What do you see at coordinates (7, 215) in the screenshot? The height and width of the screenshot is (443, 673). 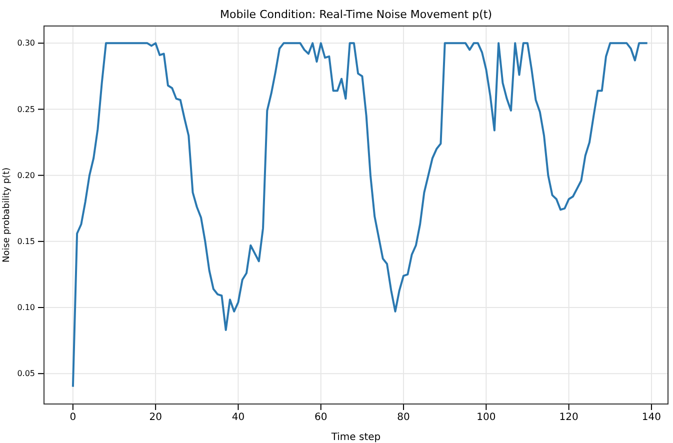 I see `y-axis-title: Noise probability p(t)` at bounding box center [7, 215].